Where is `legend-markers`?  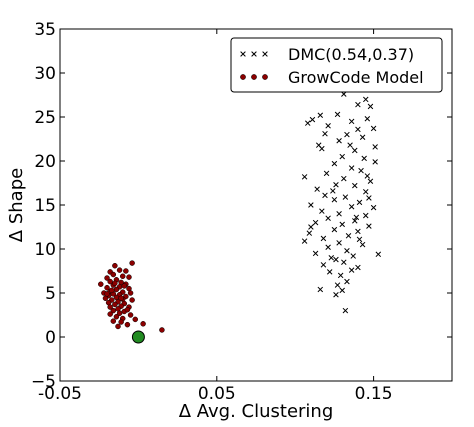
legend-markers is located at coordinates (254, 65).